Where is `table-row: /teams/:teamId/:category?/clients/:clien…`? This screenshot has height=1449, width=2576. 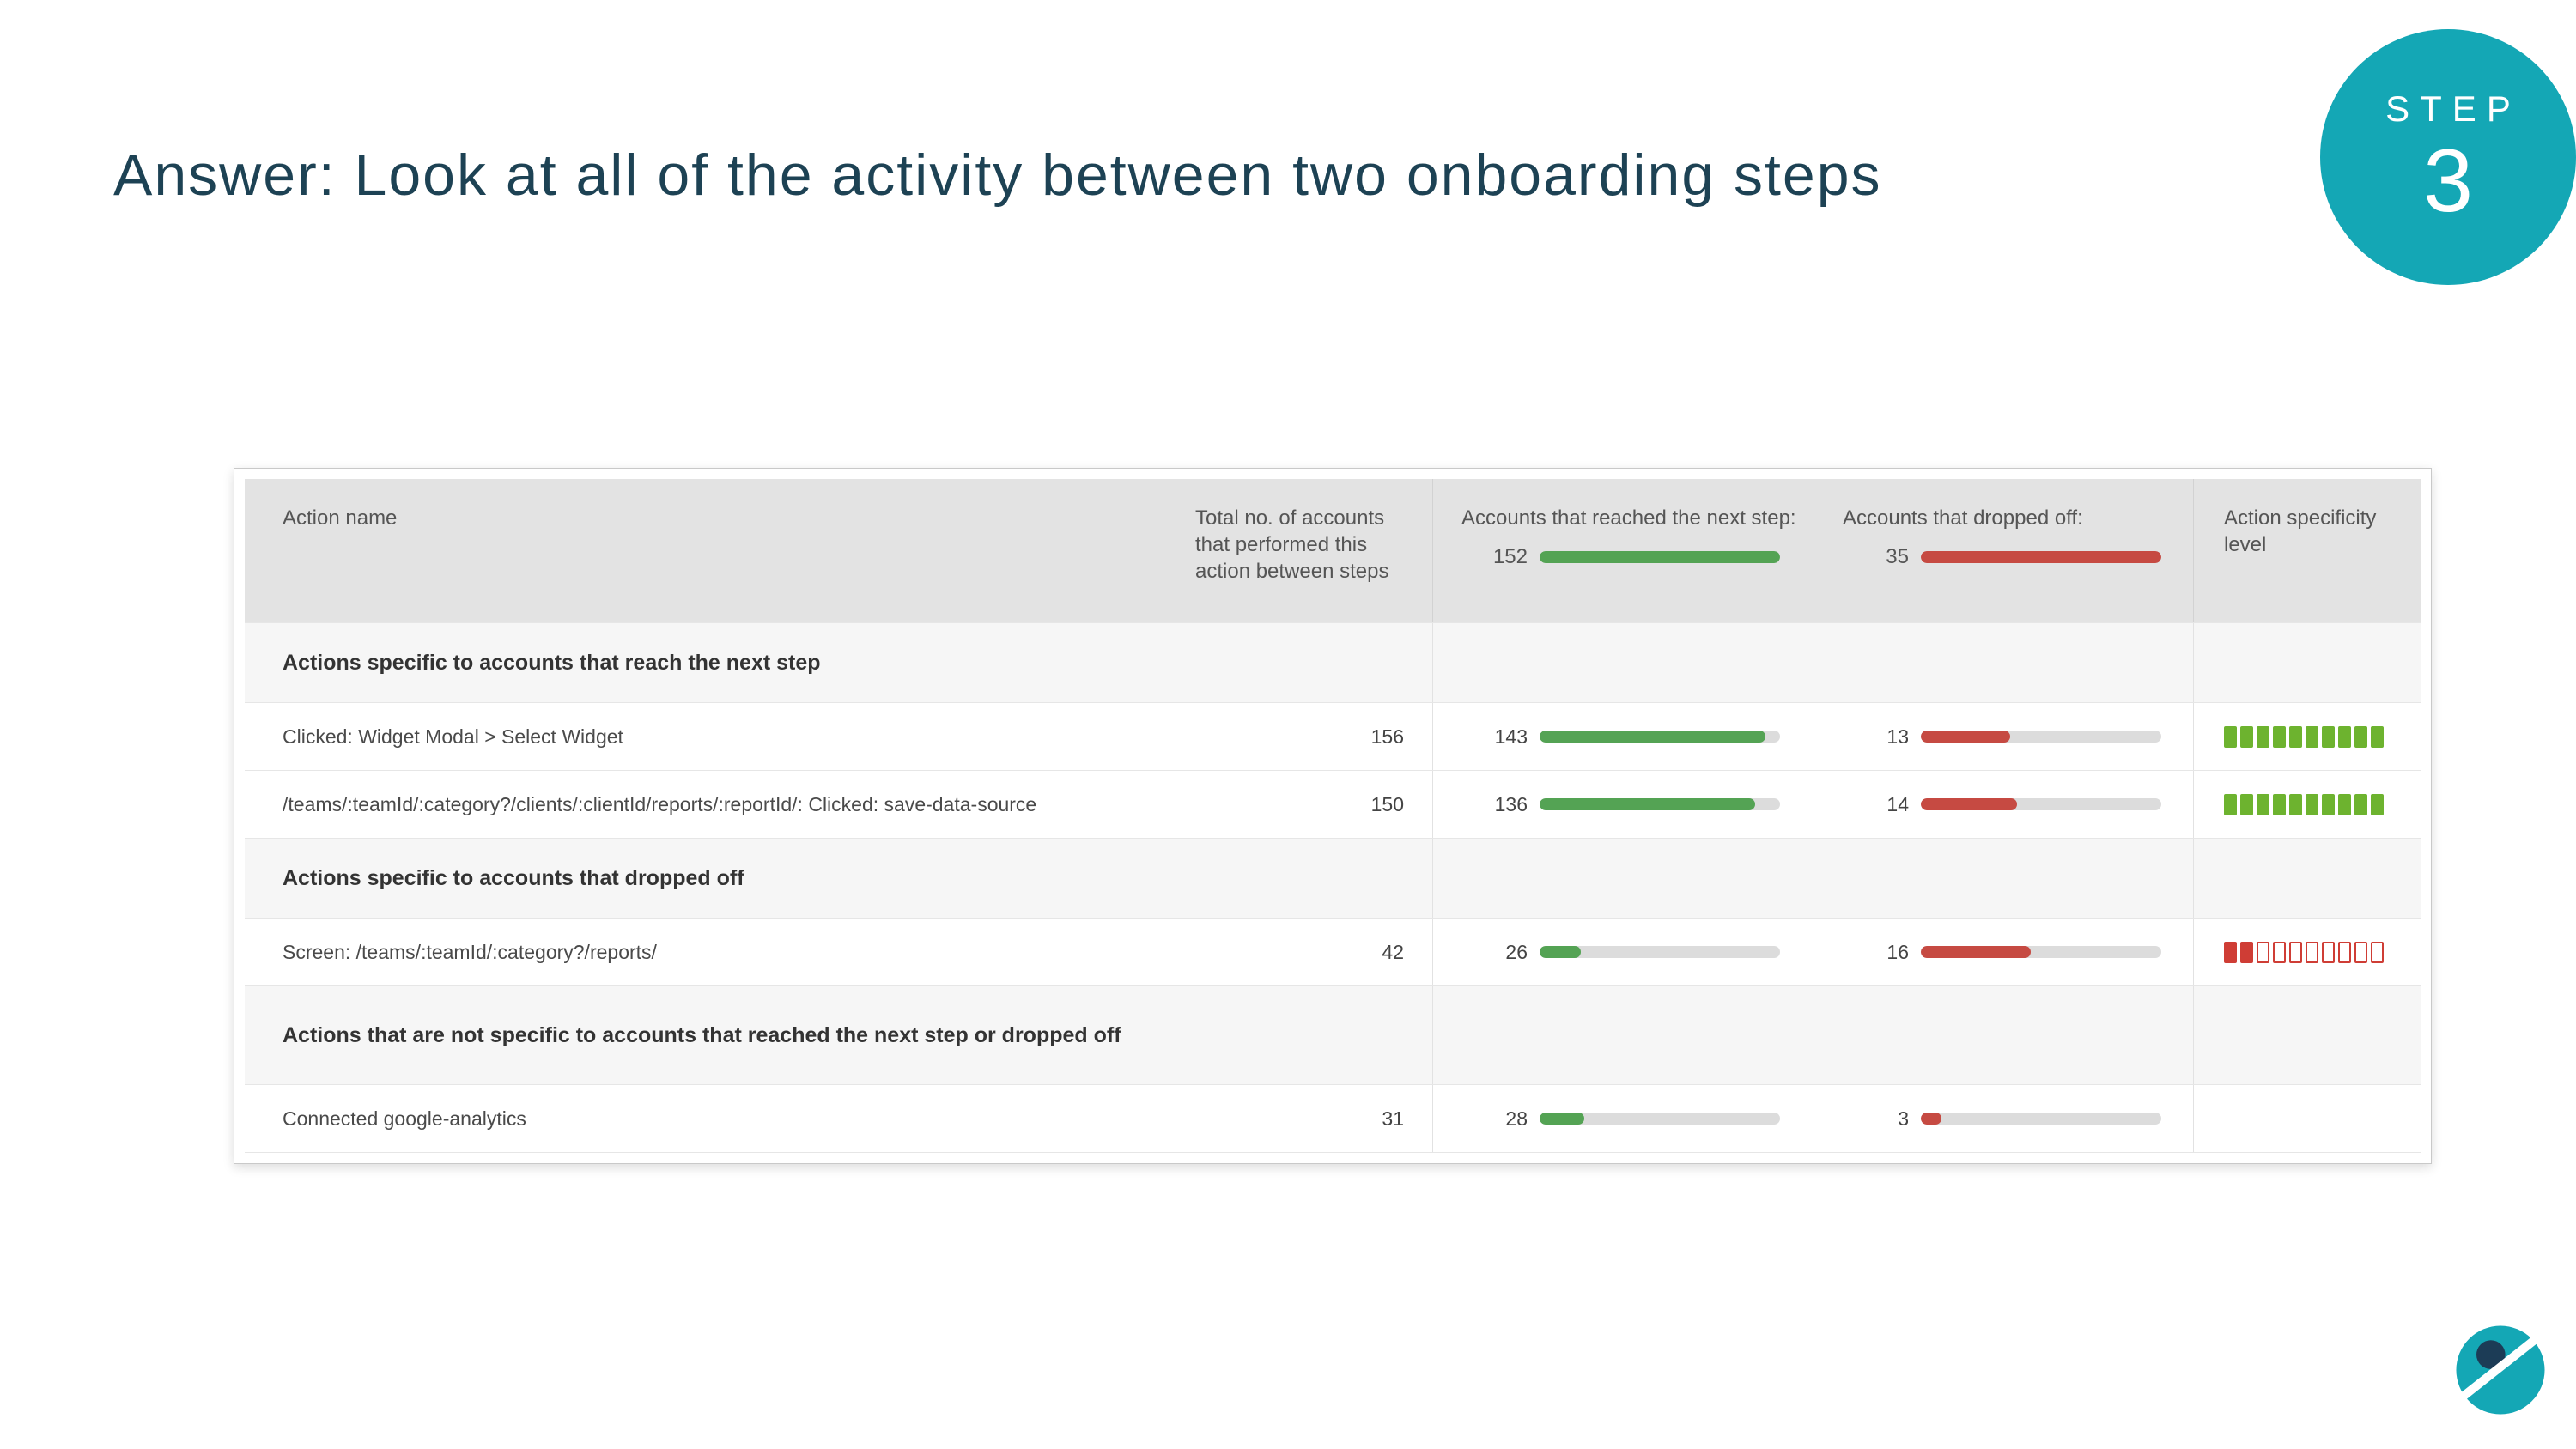 table-row: /teams/:teamId/:category?/clients/:clien… is located at coordinates (1333, 804).